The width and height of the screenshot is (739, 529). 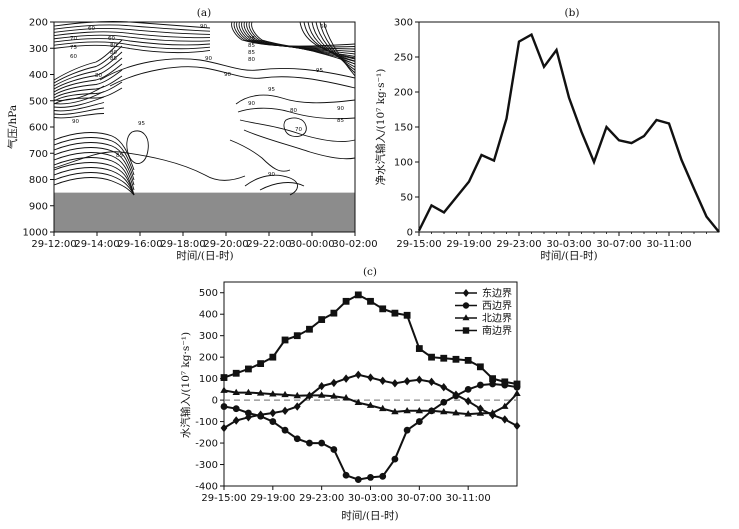 What do you see at coordinates (204, 108) in the screenshot?
I see `panel-a-contours` at bounding box center [204, 108].